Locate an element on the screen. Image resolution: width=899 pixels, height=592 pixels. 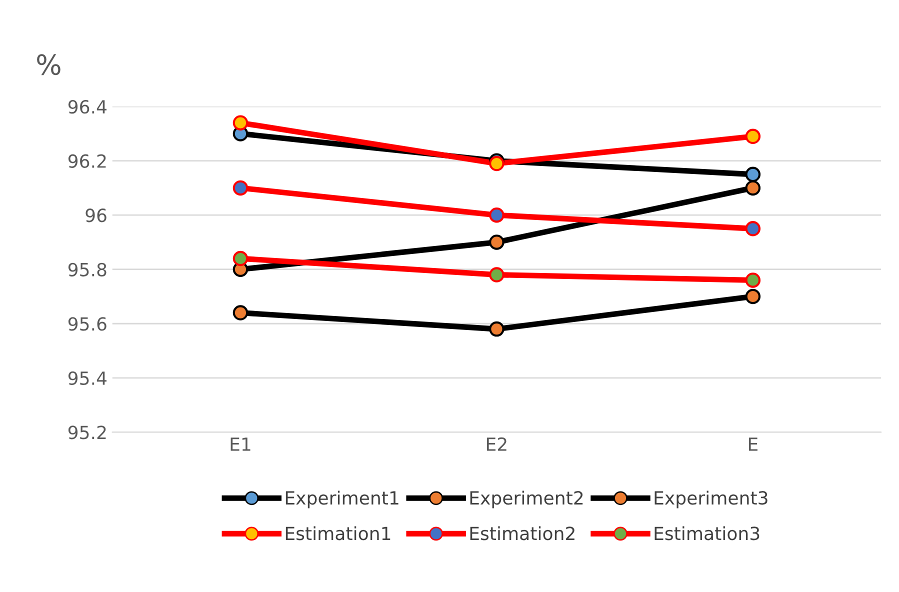
y-tick-label: 95.2 is located at coordinates (87, 433).